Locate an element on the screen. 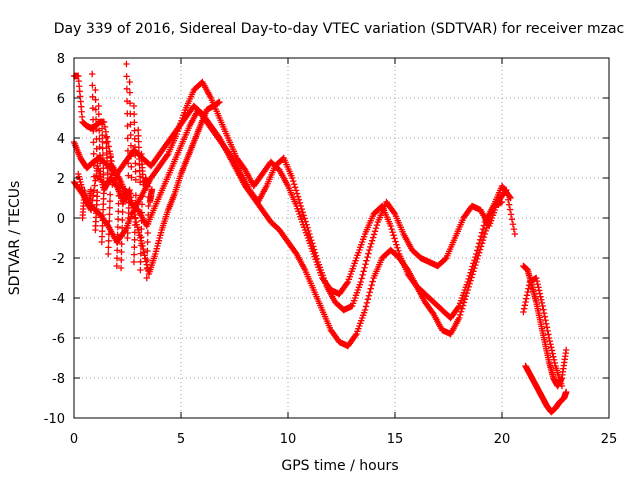  x-tick-label: 10 is located at coordinates (288, 439).